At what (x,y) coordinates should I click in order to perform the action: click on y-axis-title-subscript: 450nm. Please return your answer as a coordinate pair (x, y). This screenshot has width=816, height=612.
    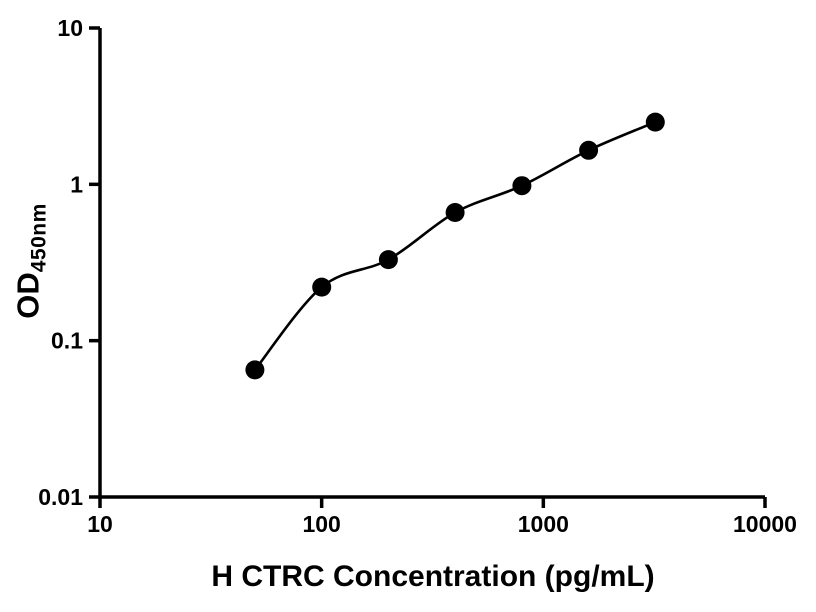
    Looking at the image, I should click on (39, 238).